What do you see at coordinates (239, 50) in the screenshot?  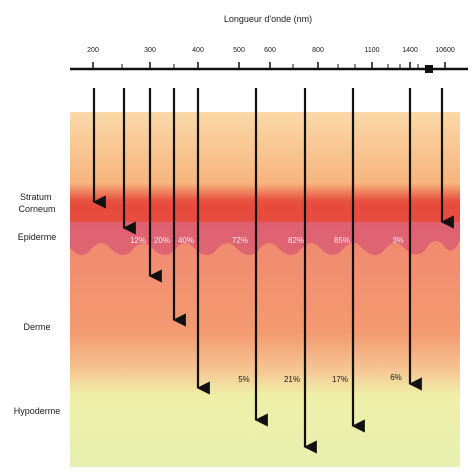 I see `wavelength-tick-label: 500` at bounding box center [239, 50].